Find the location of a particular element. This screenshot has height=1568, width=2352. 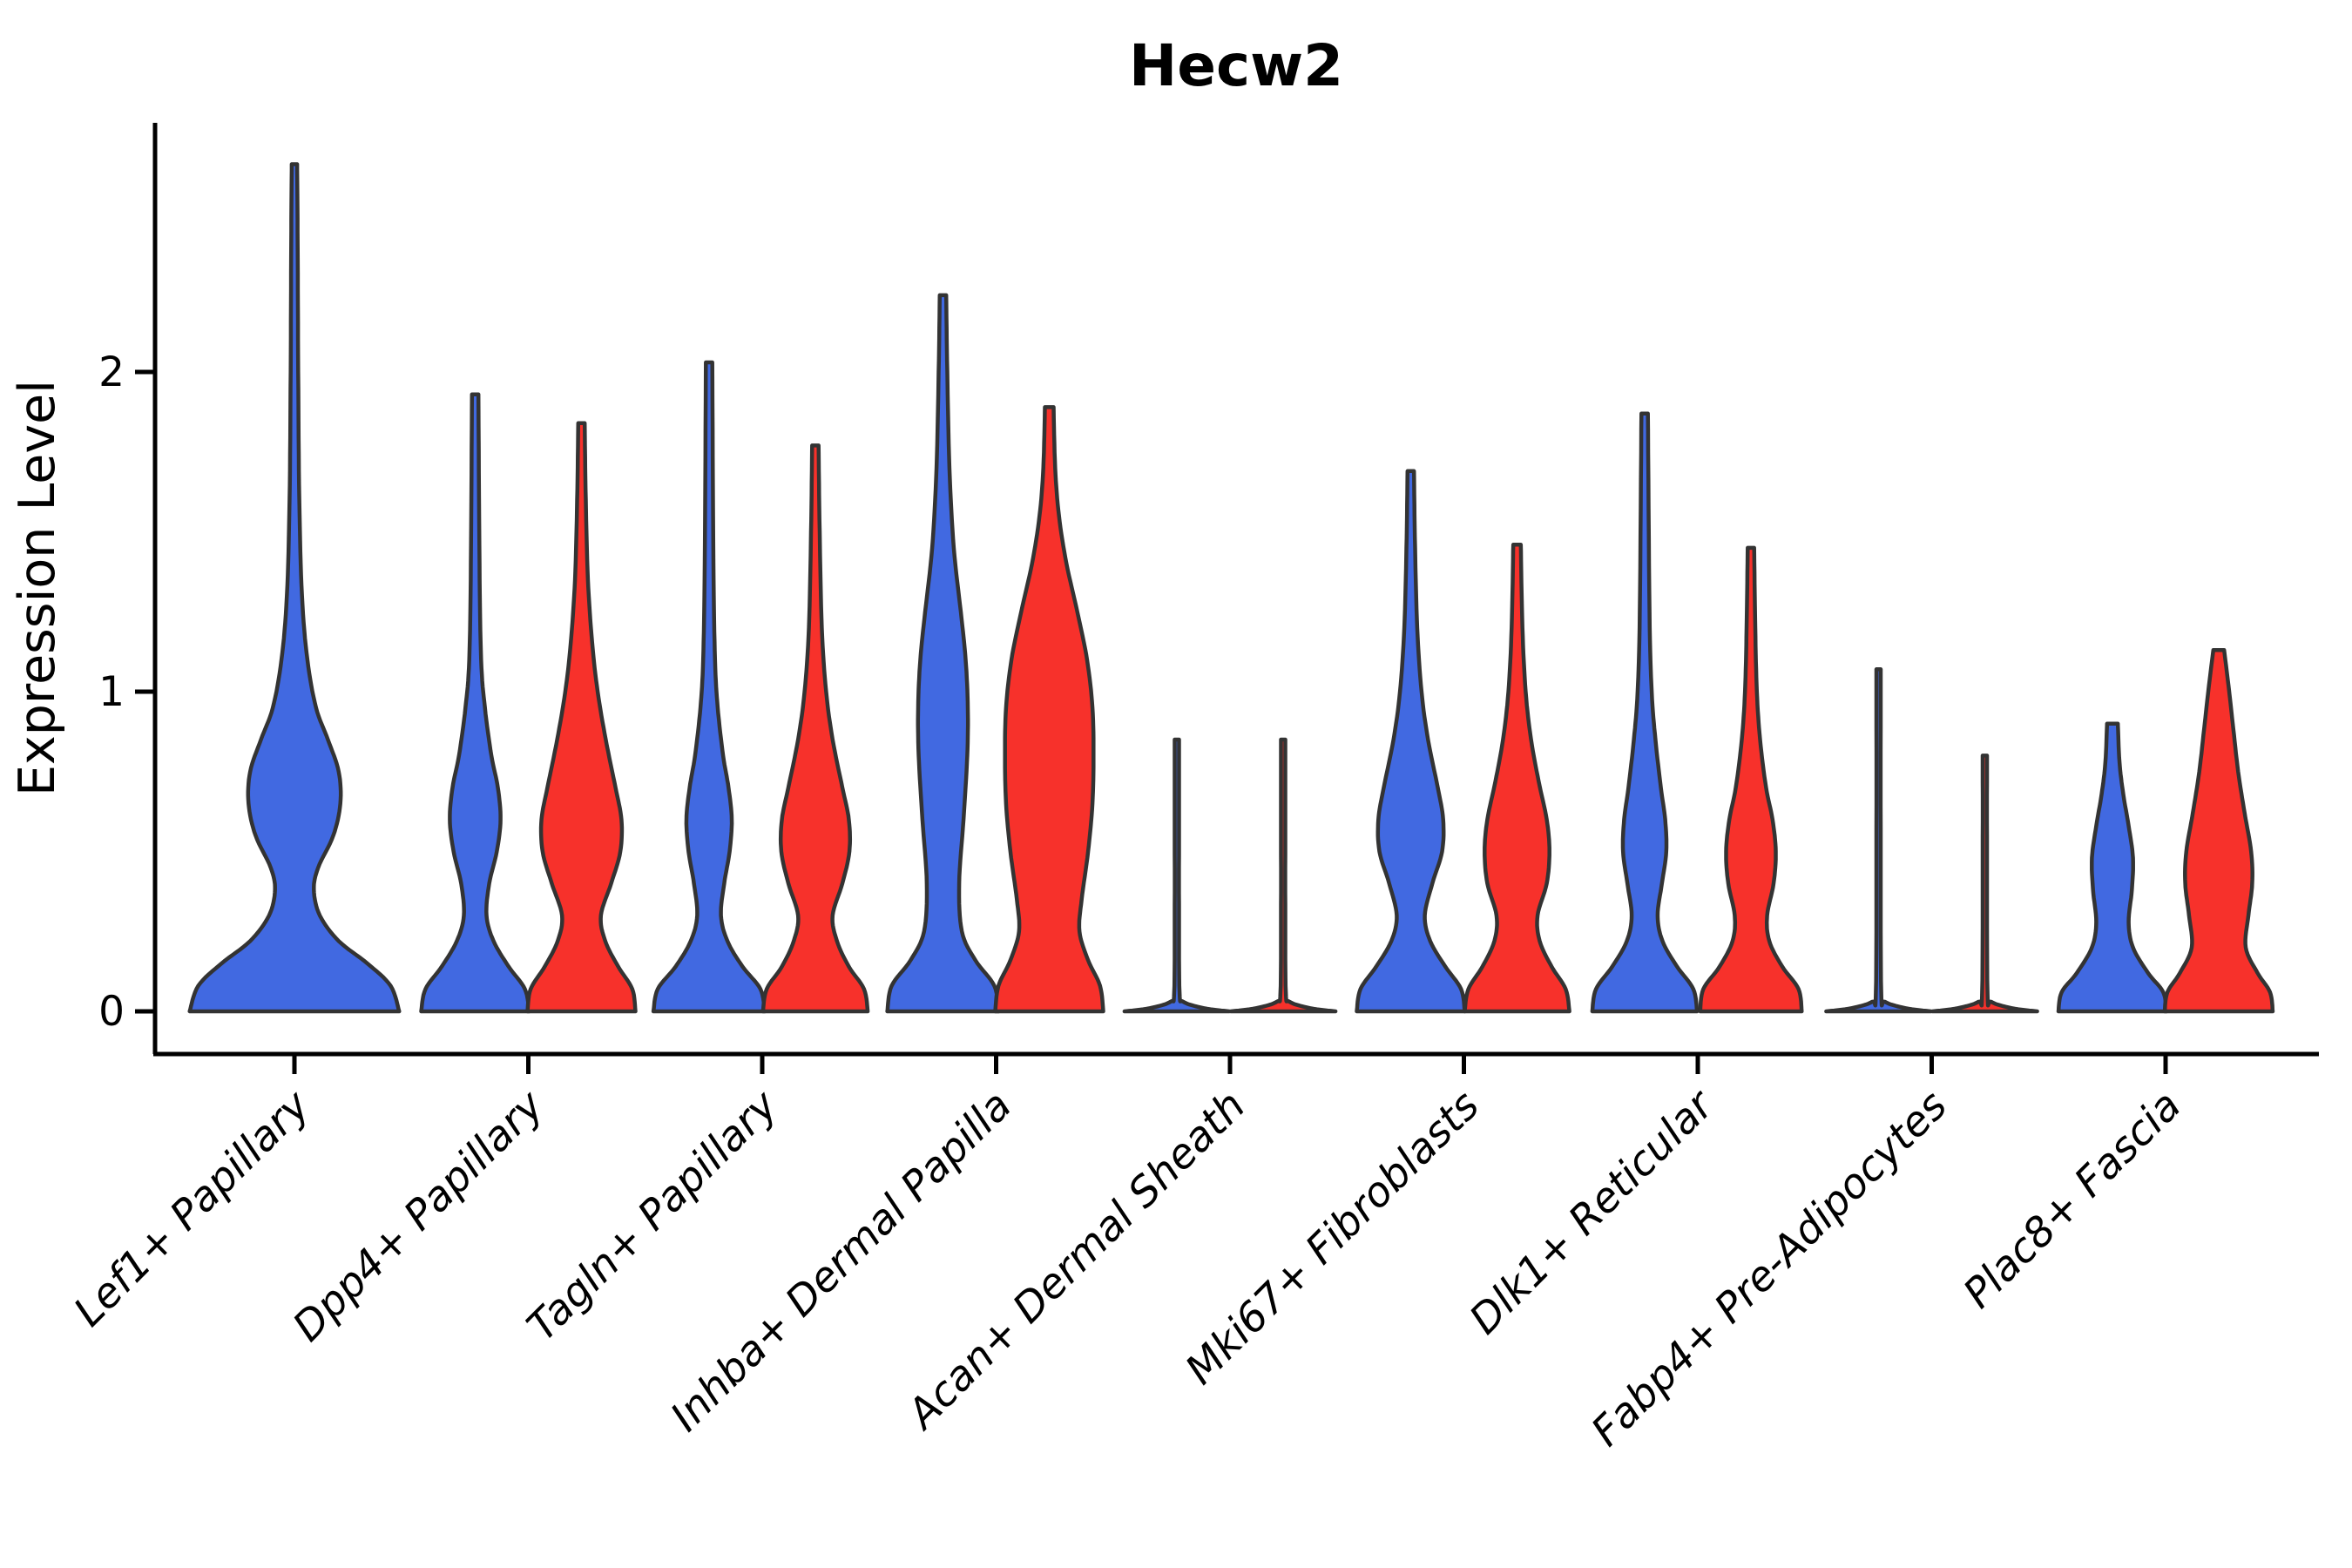

violin-4-red is located at coordinates (1283, 875).